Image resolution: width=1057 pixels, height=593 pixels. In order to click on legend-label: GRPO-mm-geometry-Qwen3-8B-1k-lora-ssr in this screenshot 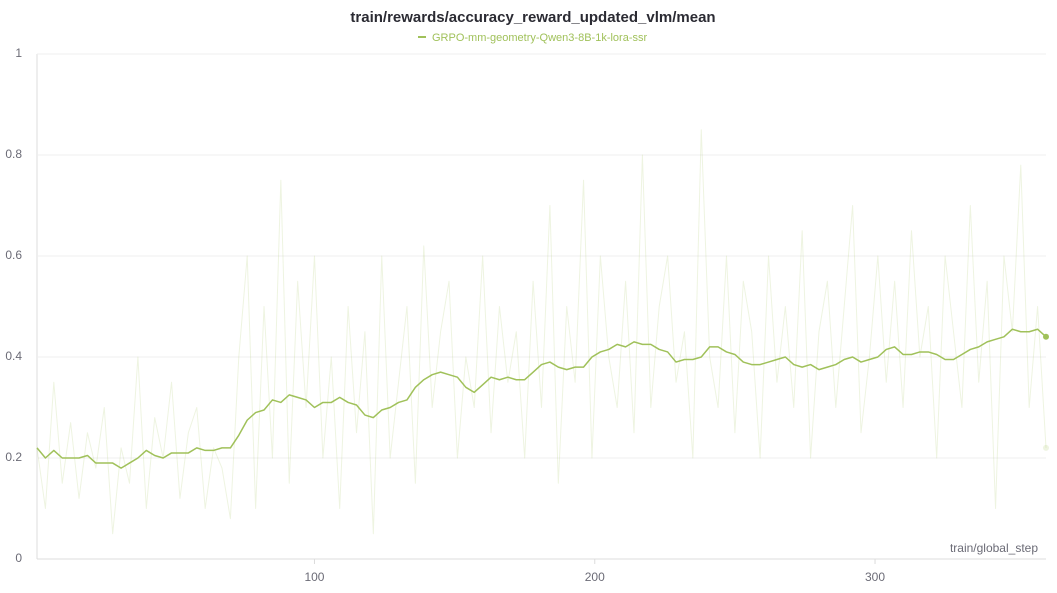, I will do `click(539, 38)`.